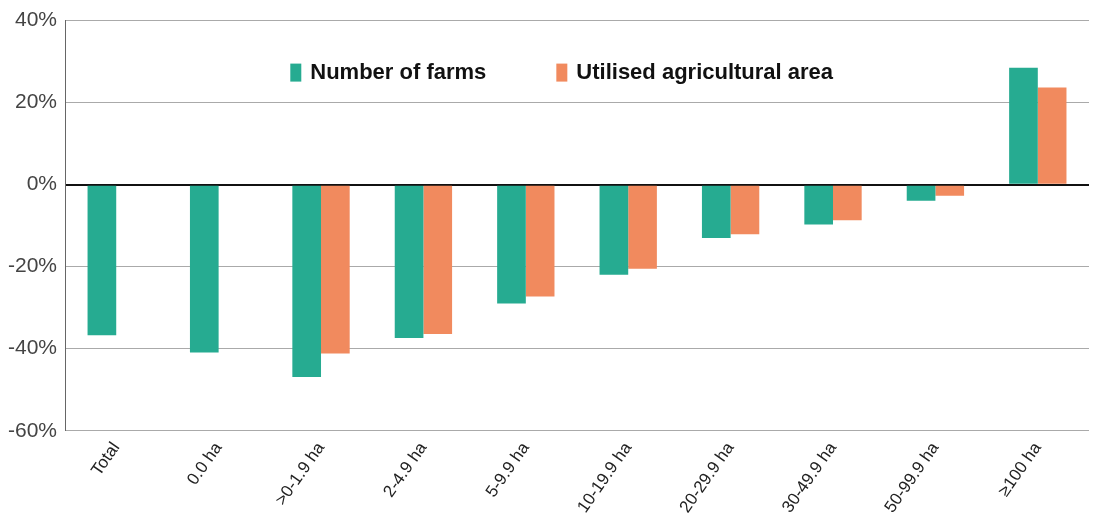  Describe the element at coordinates (32, 347) in the screenshot. I see `y-tick-label: -40%` at that location.